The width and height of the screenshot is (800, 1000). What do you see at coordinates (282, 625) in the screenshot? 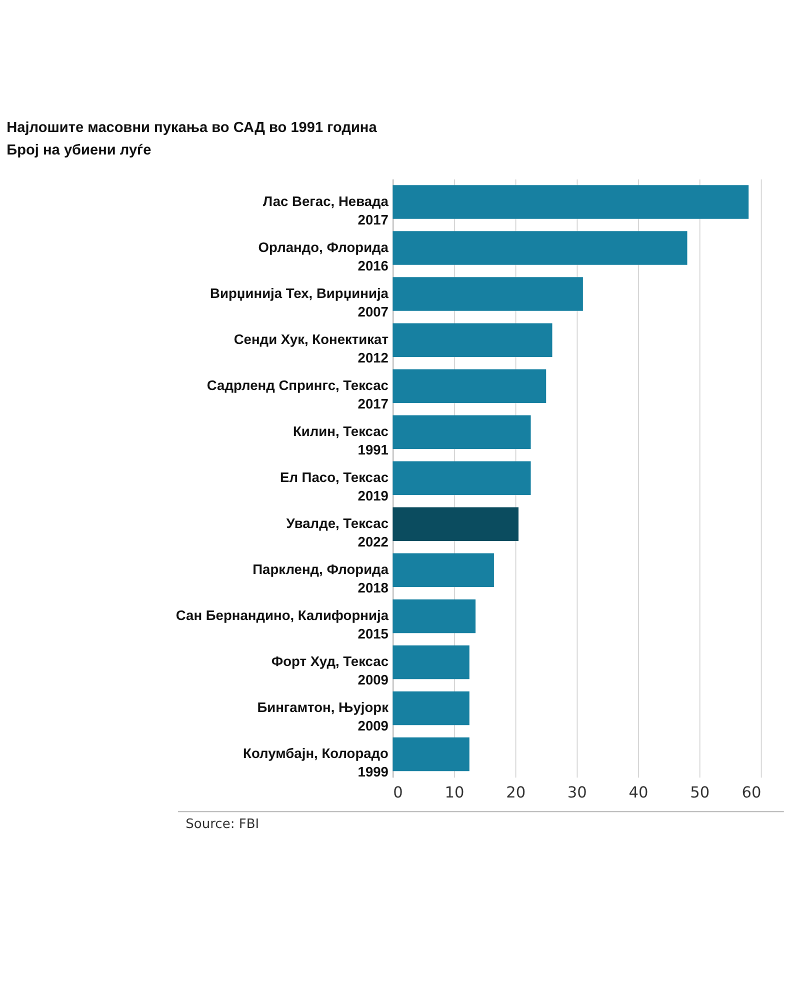
I see `y-tick-label: Сан Бернандино, Калифорнија 2015` at bounding box center [282, 625].